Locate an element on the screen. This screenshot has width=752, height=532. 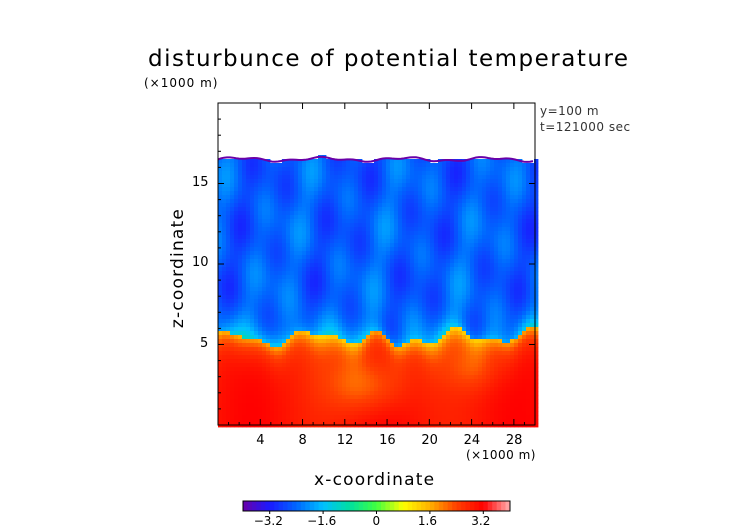
x-tick-label: 28 is located at coordinates (514, 440).